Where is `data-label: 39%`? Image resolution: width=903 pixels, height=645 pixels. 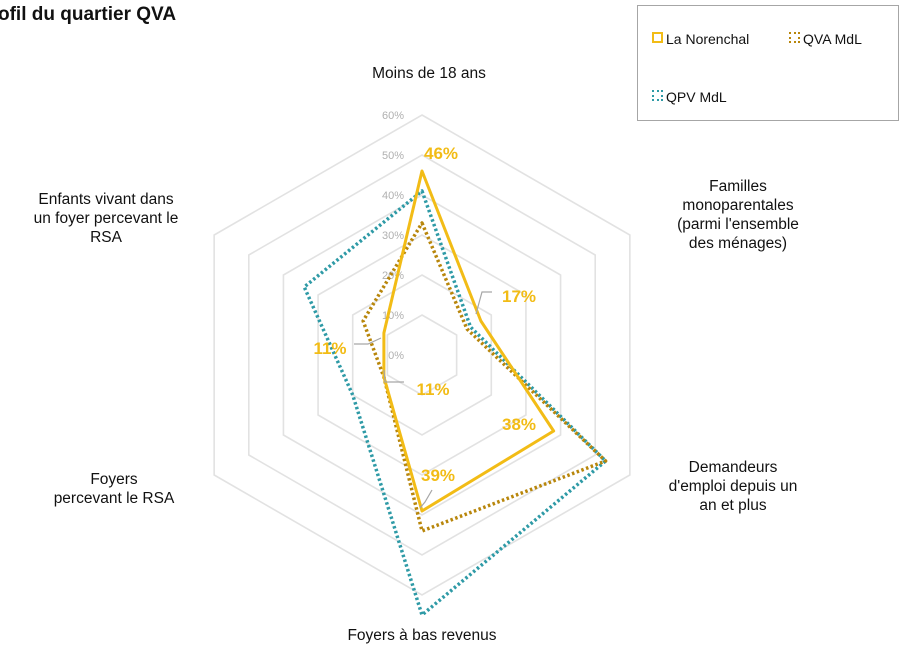 data-label: 39% is located at coordinates (438, 475).